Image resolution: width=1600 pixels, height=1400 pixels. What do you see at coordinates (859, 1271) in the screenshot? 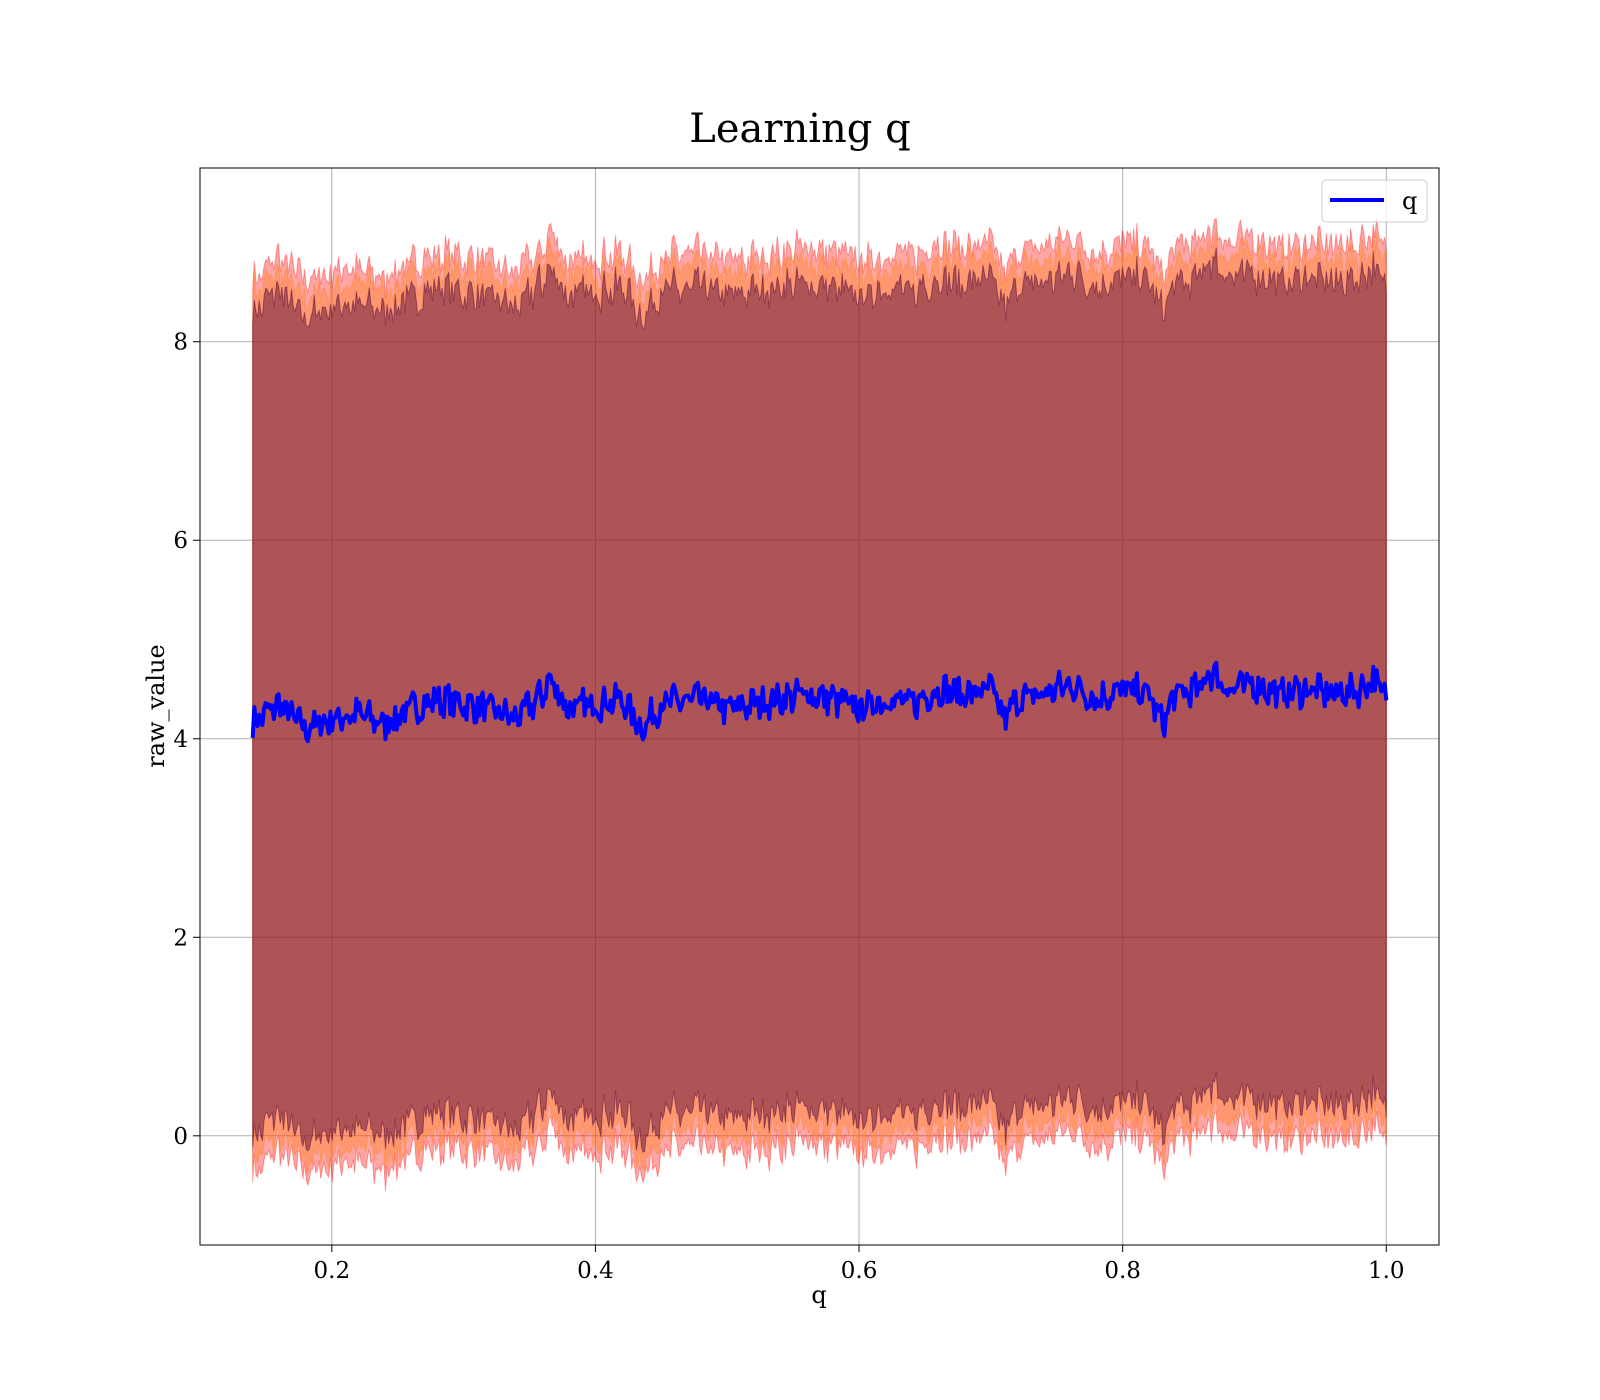
I see `x-tick-label: 0.6` at bounding box center [859, 1271].